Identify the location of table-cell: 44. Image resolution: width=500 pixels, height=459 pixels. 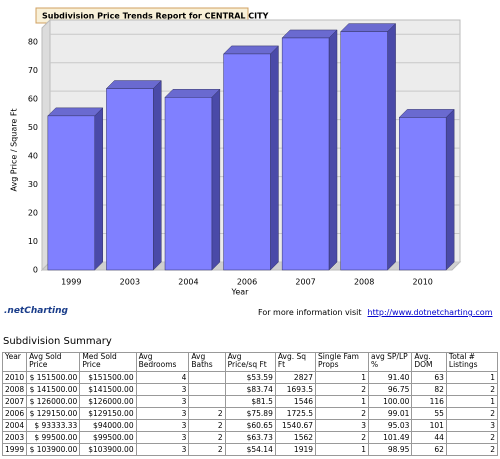
(429, 437).